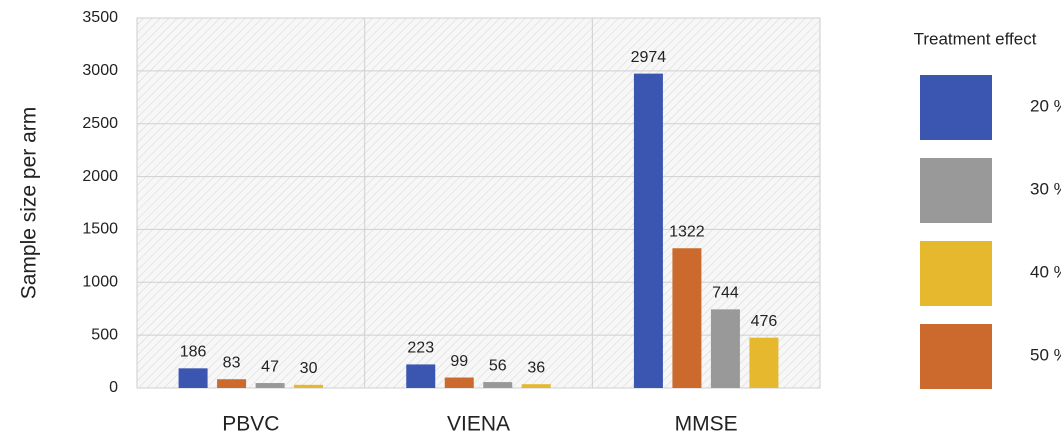 This screenshot has height=445, width=1061. I want to click on legend-label: 50 %, so click(1045, 354).